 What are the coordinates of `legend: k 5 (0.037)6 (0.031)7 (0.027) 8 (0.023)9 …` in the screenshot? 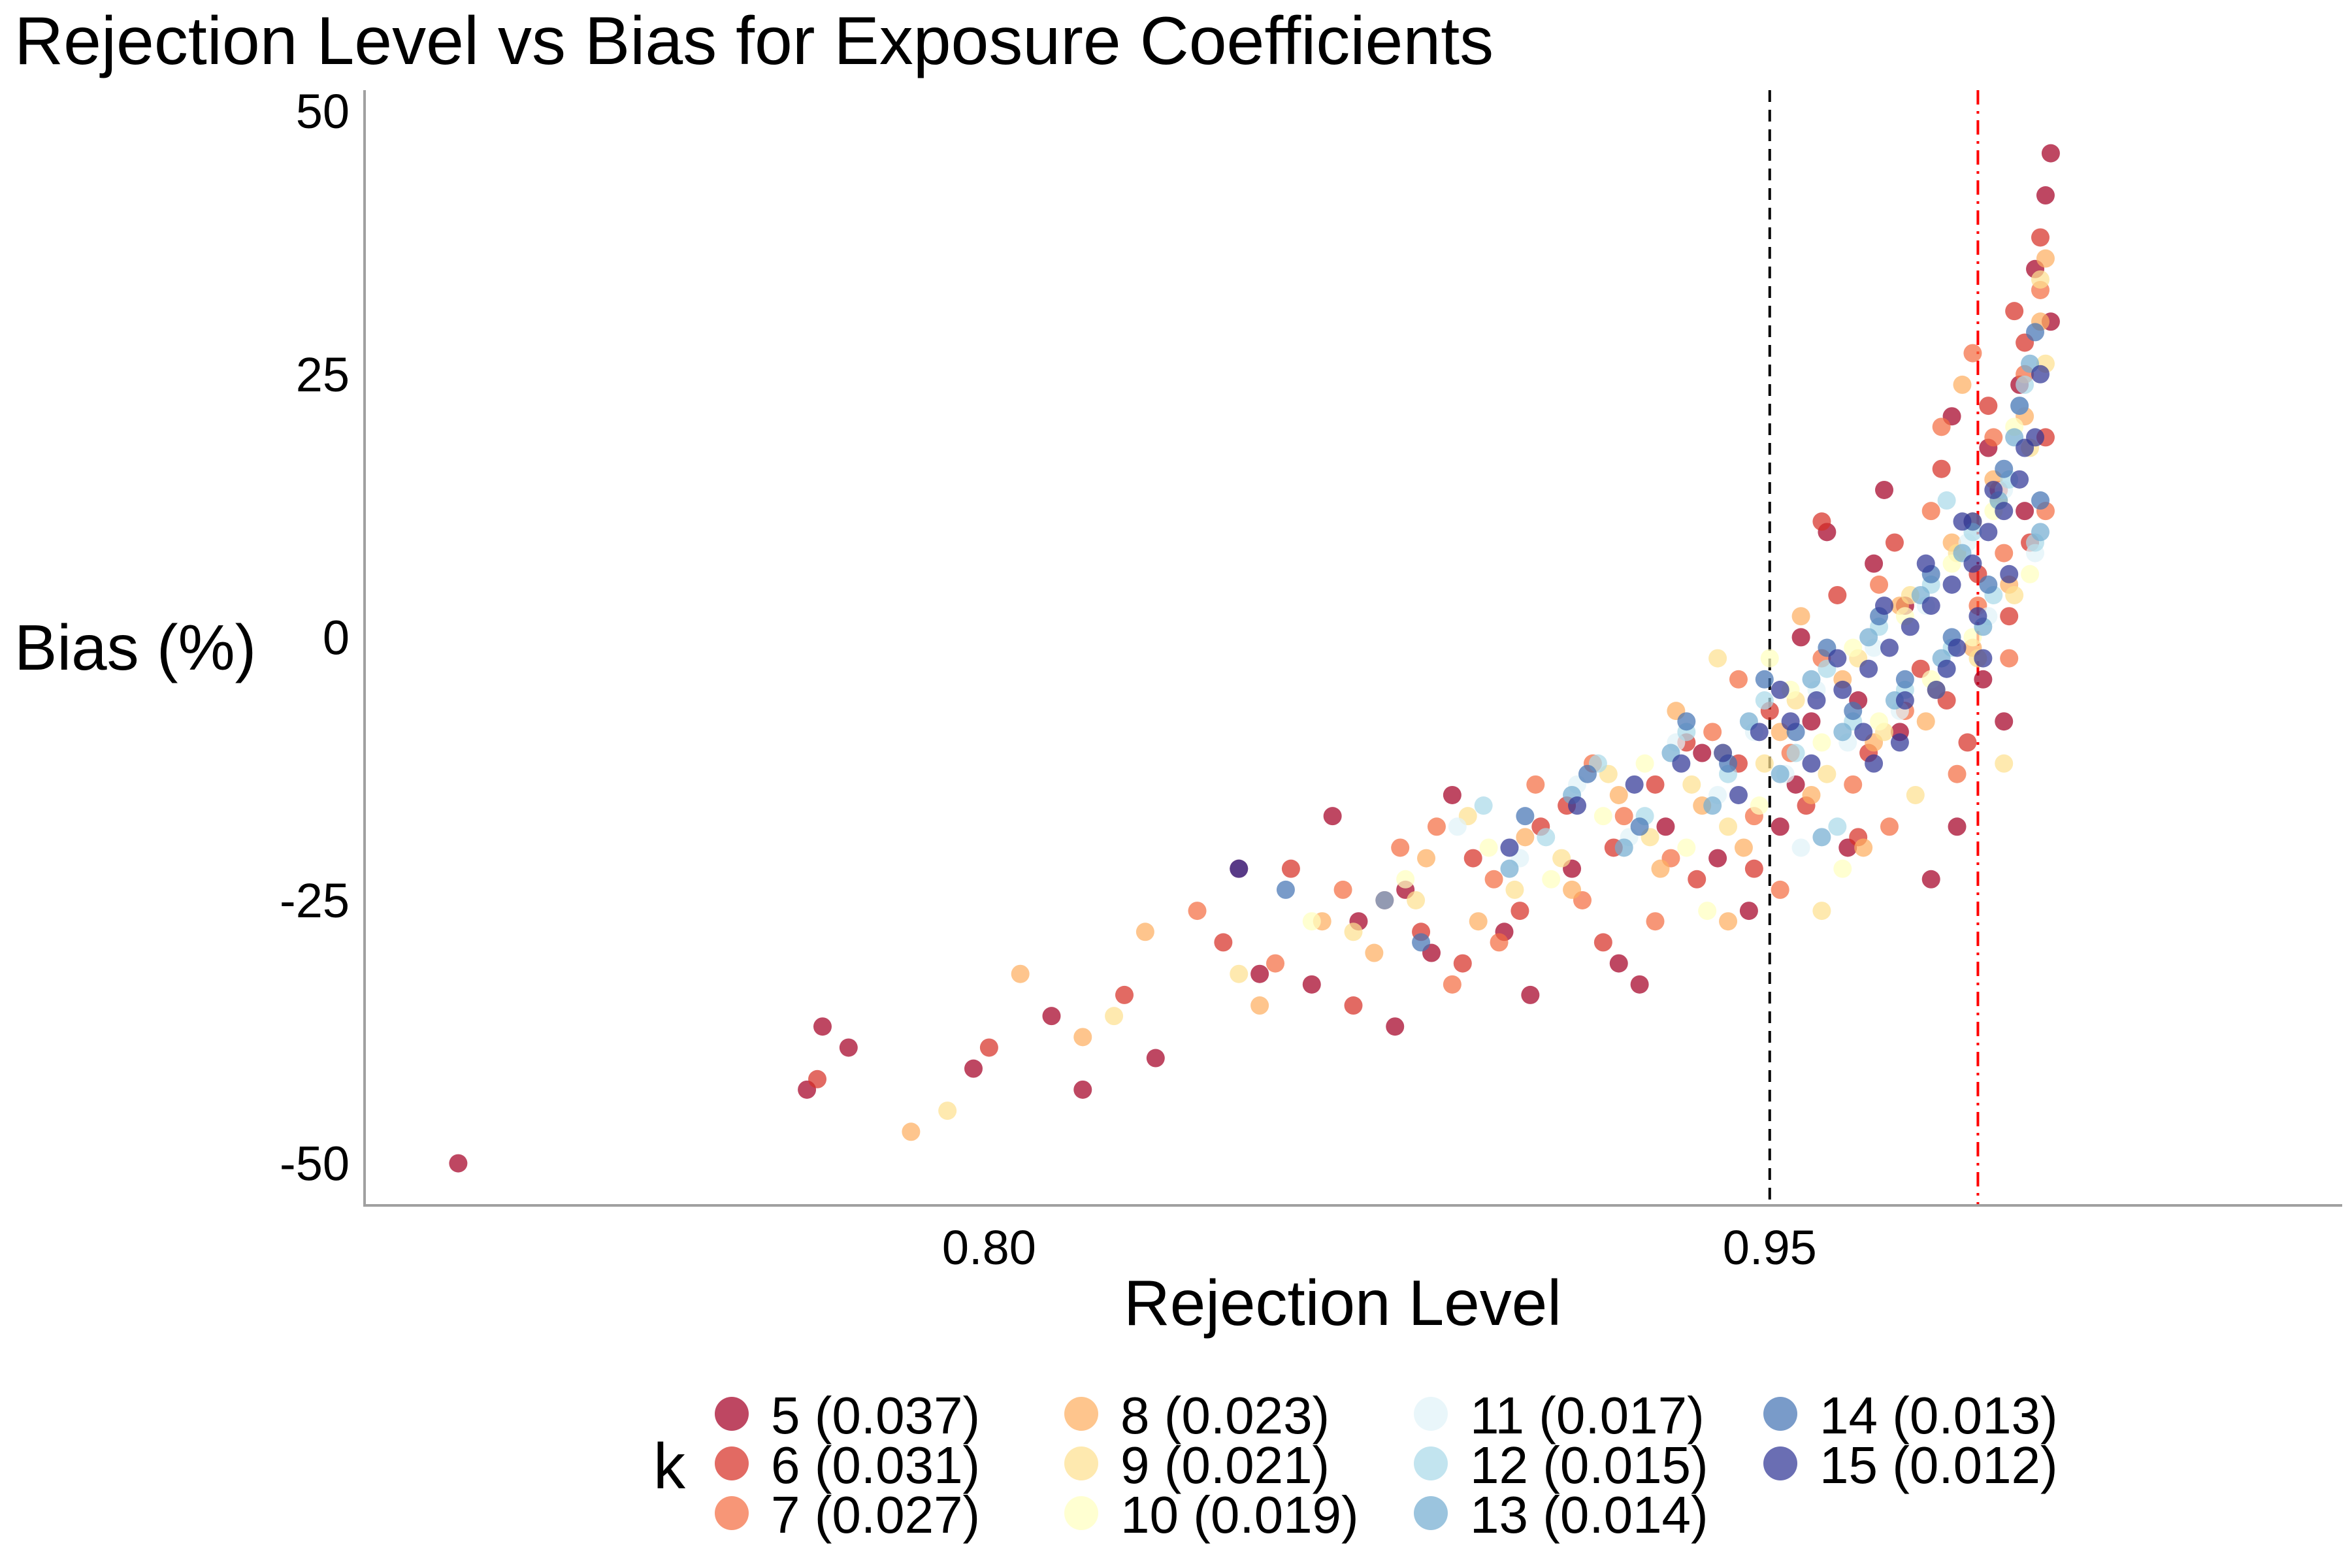 It's located at (1355, 1465).